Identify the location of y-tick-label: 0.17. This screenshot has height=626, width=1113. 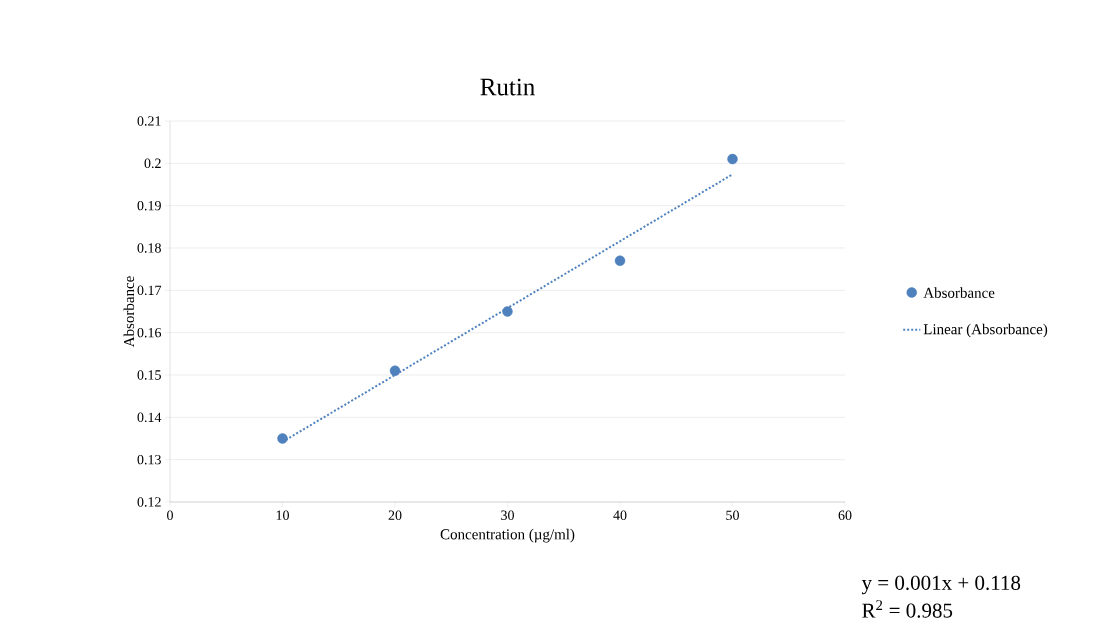
(149, 290).